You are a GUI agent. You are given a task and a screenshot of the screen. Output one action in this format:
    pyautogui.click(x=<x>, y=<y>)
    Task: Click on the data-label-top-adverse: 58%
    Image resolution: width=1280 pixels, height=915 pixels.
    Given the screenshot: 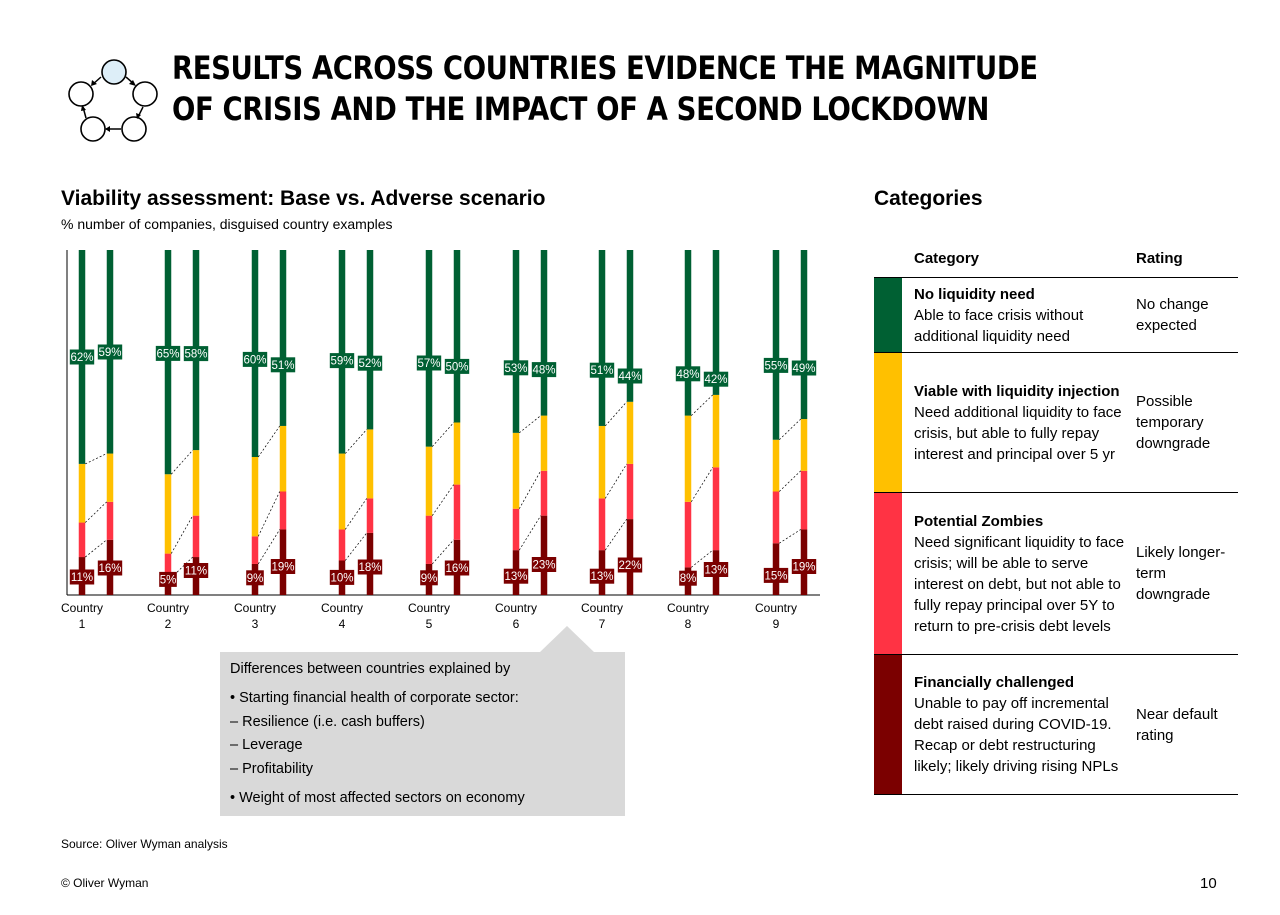 What is the action you would take?
    pyautogui.click(x=195, y=355)
    